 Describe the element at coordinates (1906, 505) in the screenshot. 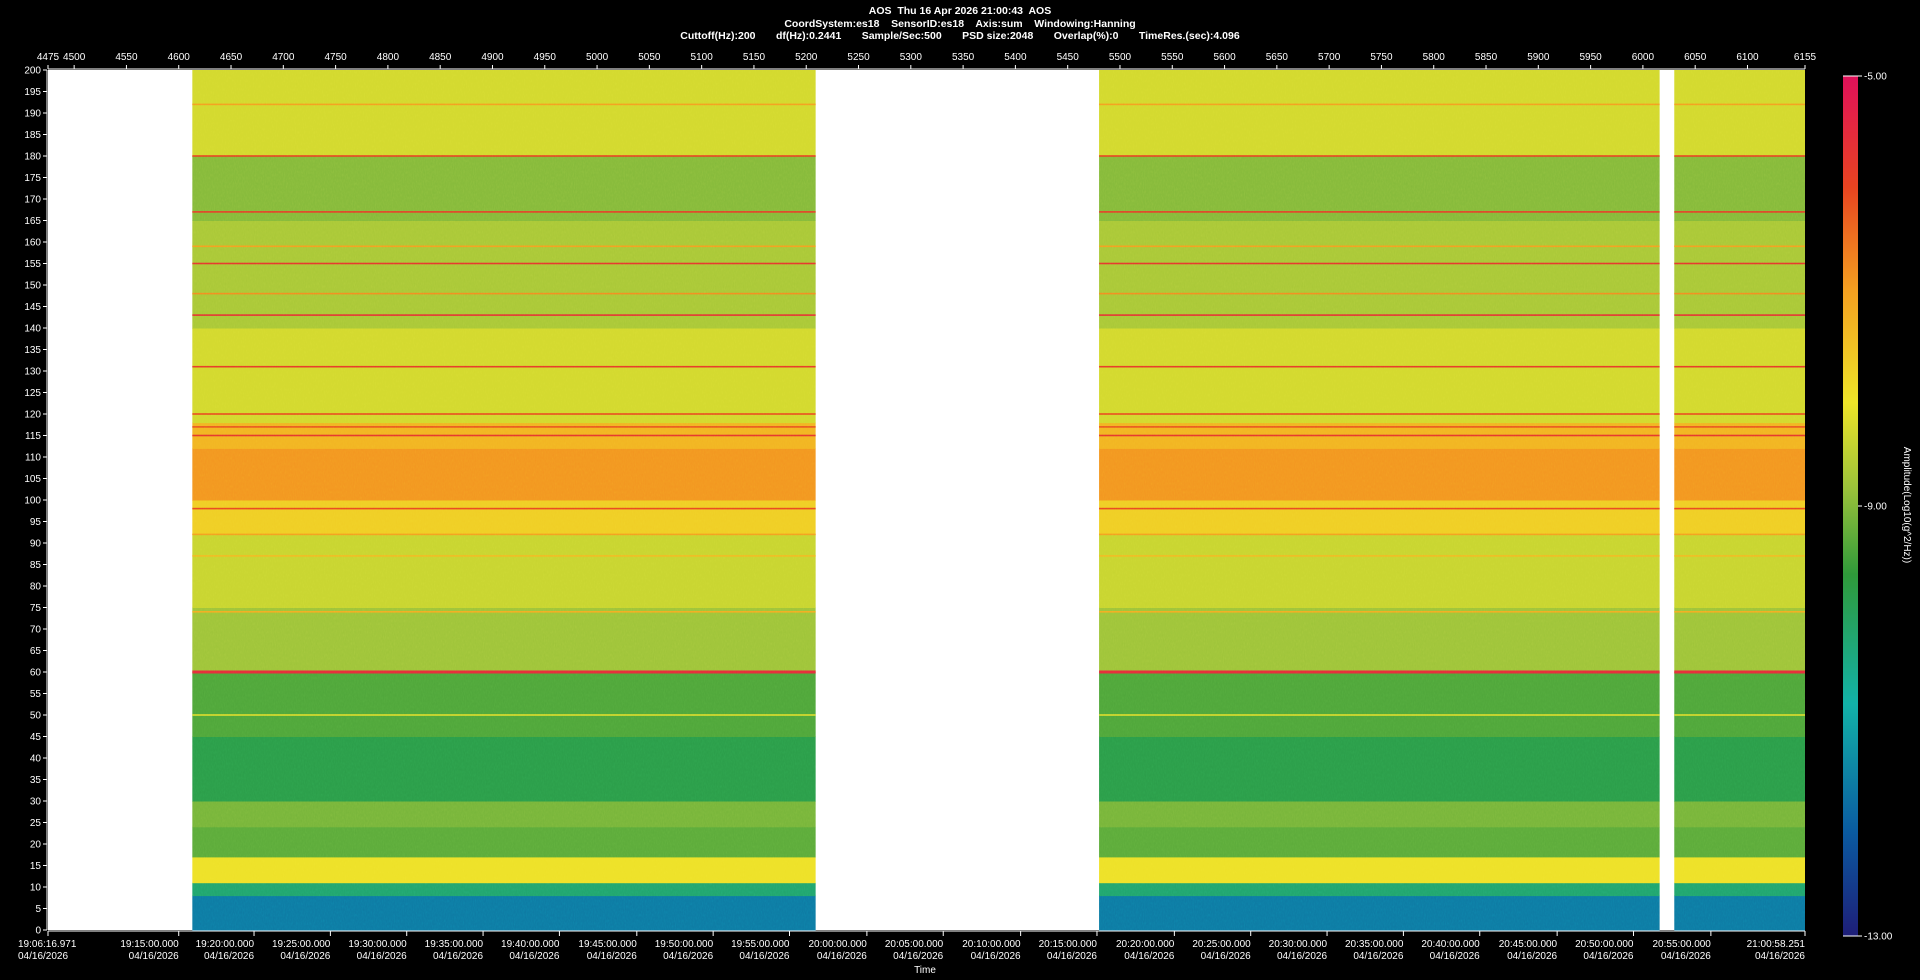

I see `colorbar-label: Amplitude(Log10(g^2/Hz))` at that location.